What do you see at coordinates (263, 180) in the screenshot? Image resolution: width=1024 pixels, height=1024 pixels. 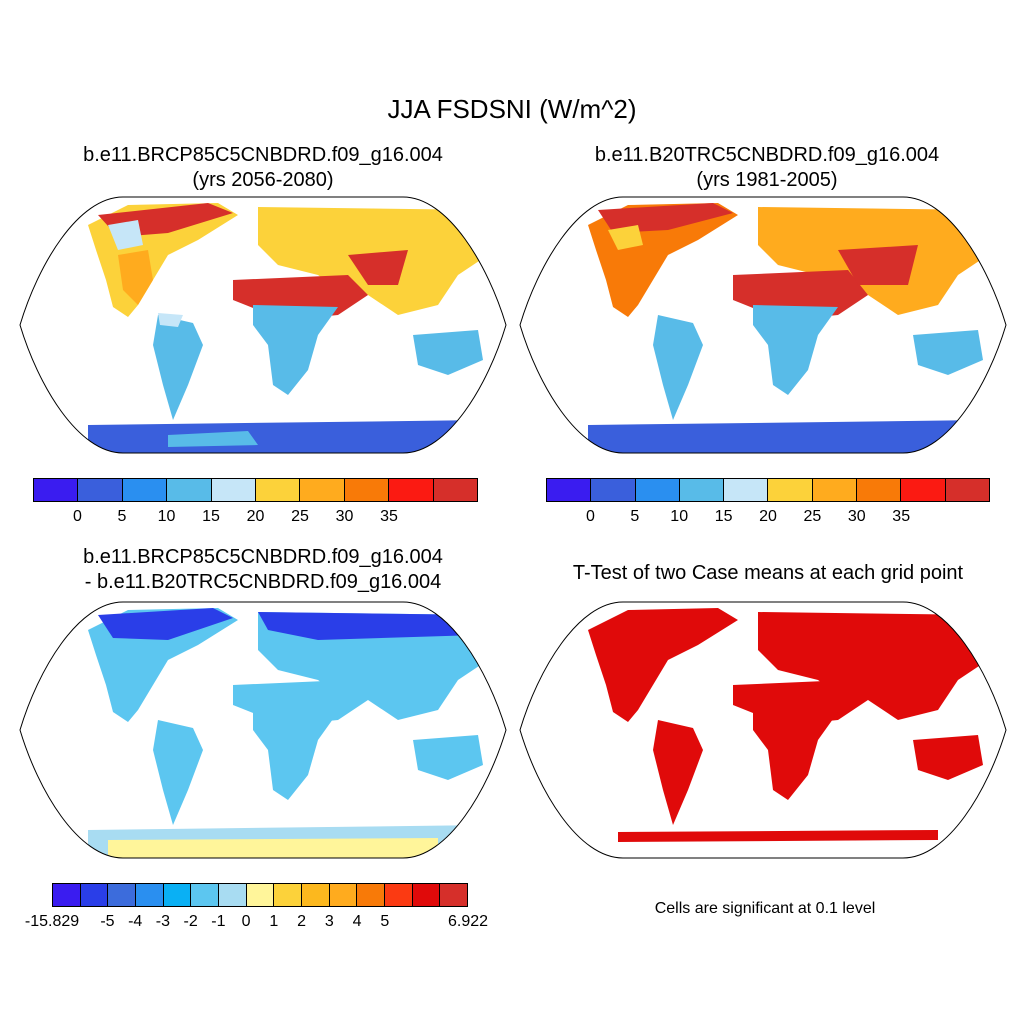 I see `panel-1-title-line2: (yrs 2056-2080)` at bounding box center [263, 180].